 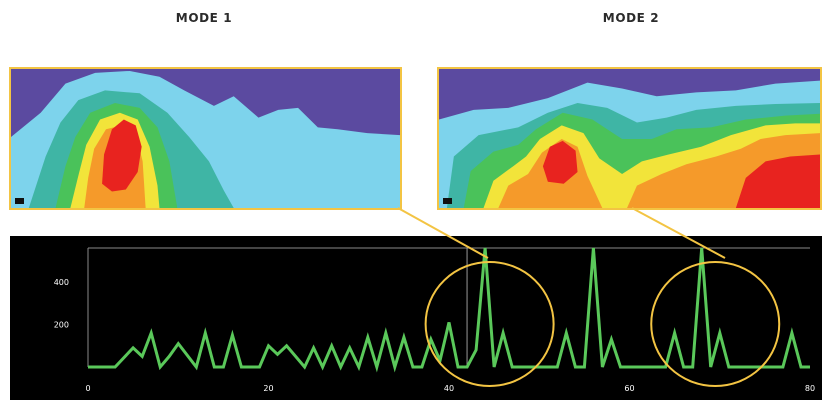 What do you see at coordinates (810, 388) in the screenshot?
I see `x-tick-label-80: 80` at bounding box center [810, 388].